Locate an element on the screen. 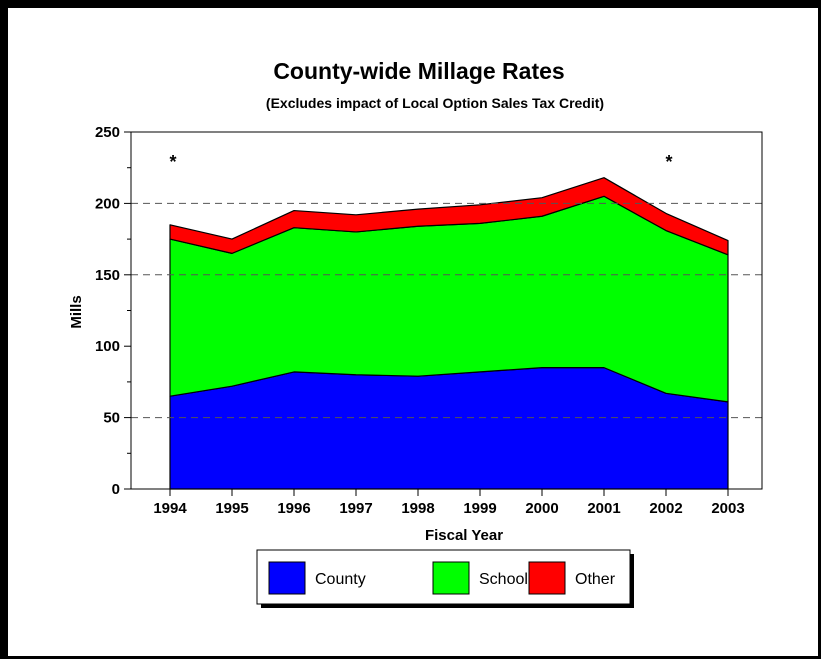  x-tick-label: 2000 is located at coordinates (541, 508).